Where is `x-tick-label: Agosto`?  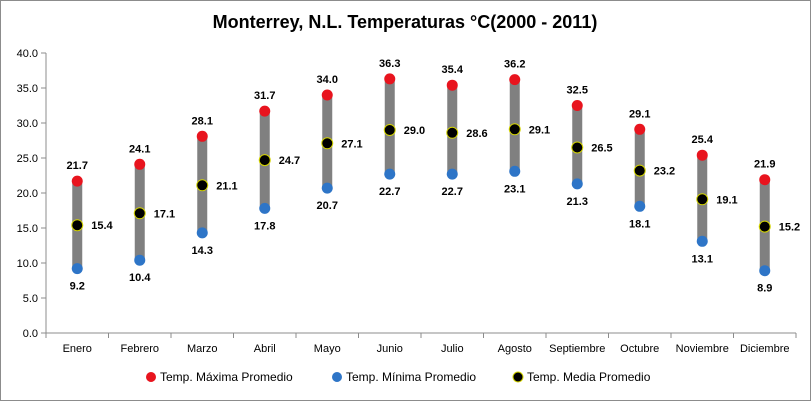
x-tick-label: Agosto is located at coordinates (515, 349).